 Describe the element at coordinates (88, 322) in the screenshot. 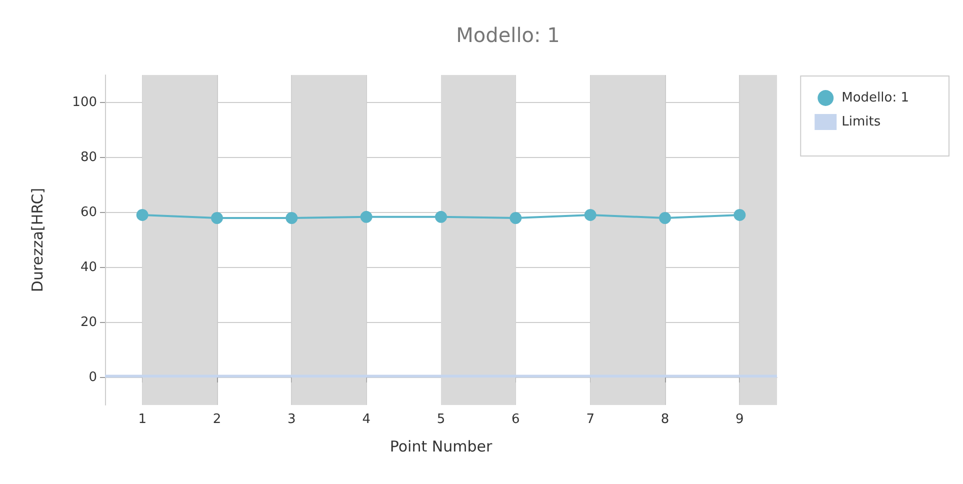

I see `y-tick-label: 20` at that location.